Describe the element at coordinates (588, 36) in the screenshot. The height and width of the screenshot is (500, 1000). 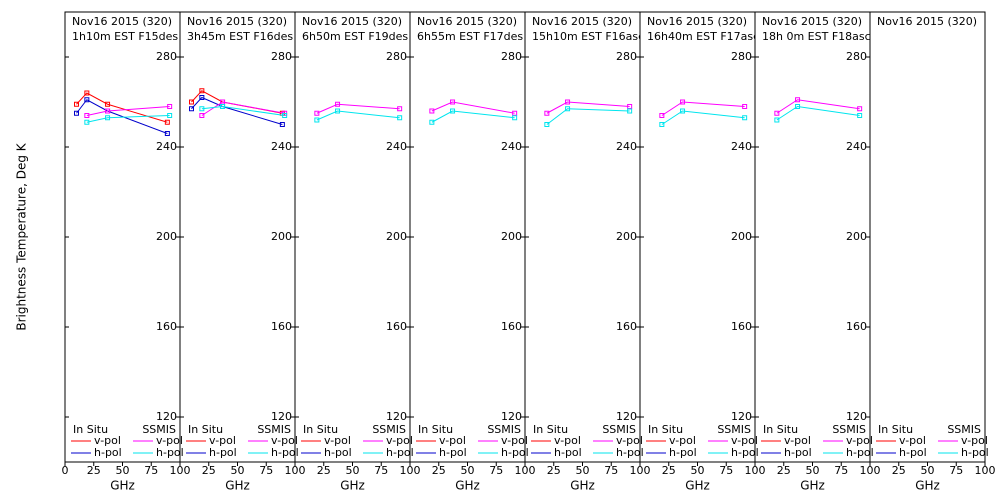
I see `panel-subtitle: 15h10m EST F16asc` at that location.